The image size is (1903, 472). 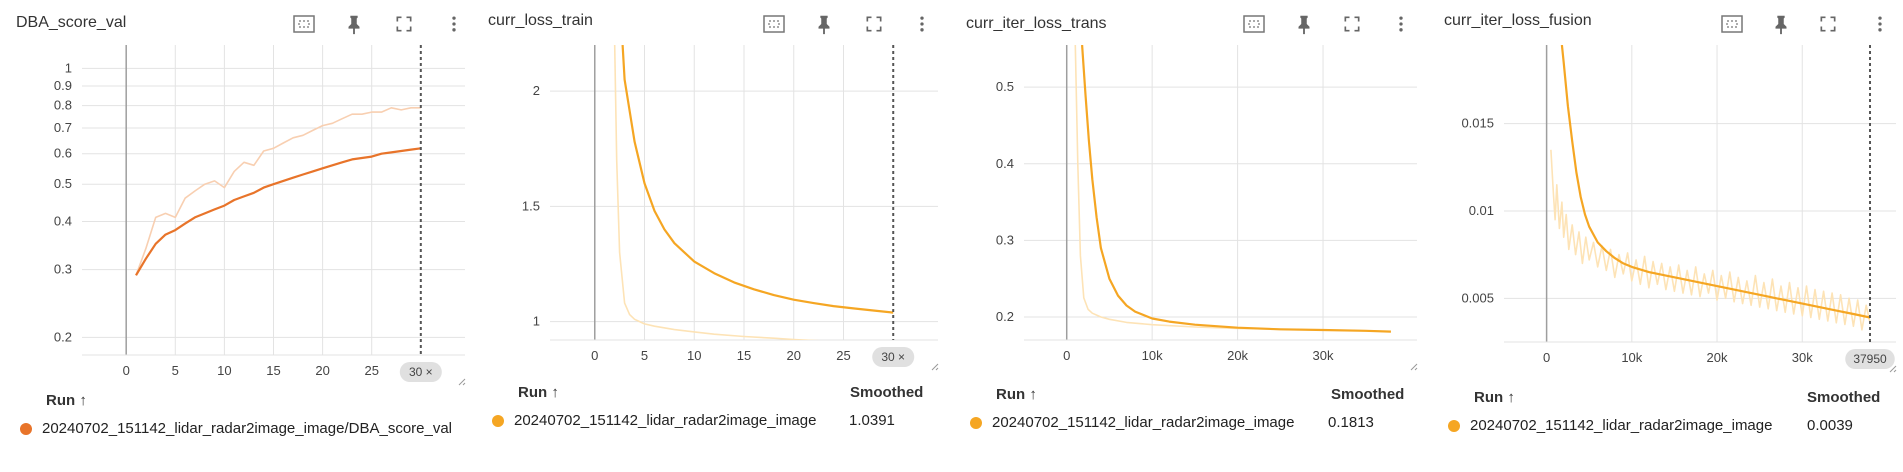 I want to click on y-tick-label: 0.8, so click(x=63, y=105).